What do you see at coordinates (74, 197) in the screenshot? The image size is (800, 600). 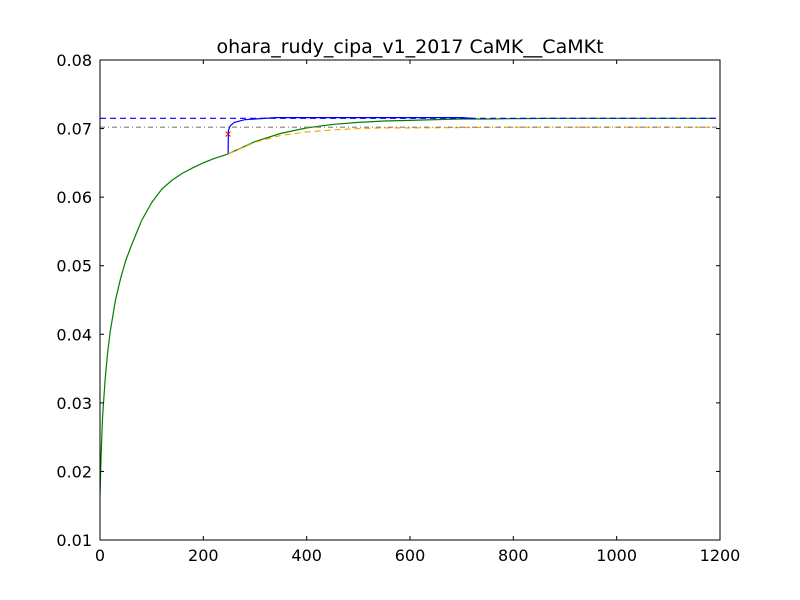 I see `y-tick-label: 0.06` at bounding box center [74, 197].